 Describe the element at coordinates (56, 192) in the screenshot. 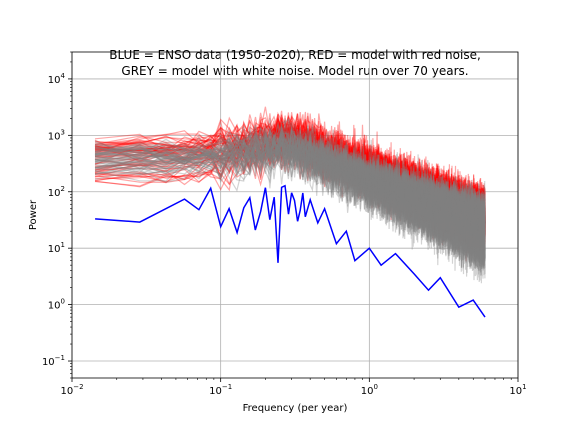

I see `y-tick-label: 10²` at that location.